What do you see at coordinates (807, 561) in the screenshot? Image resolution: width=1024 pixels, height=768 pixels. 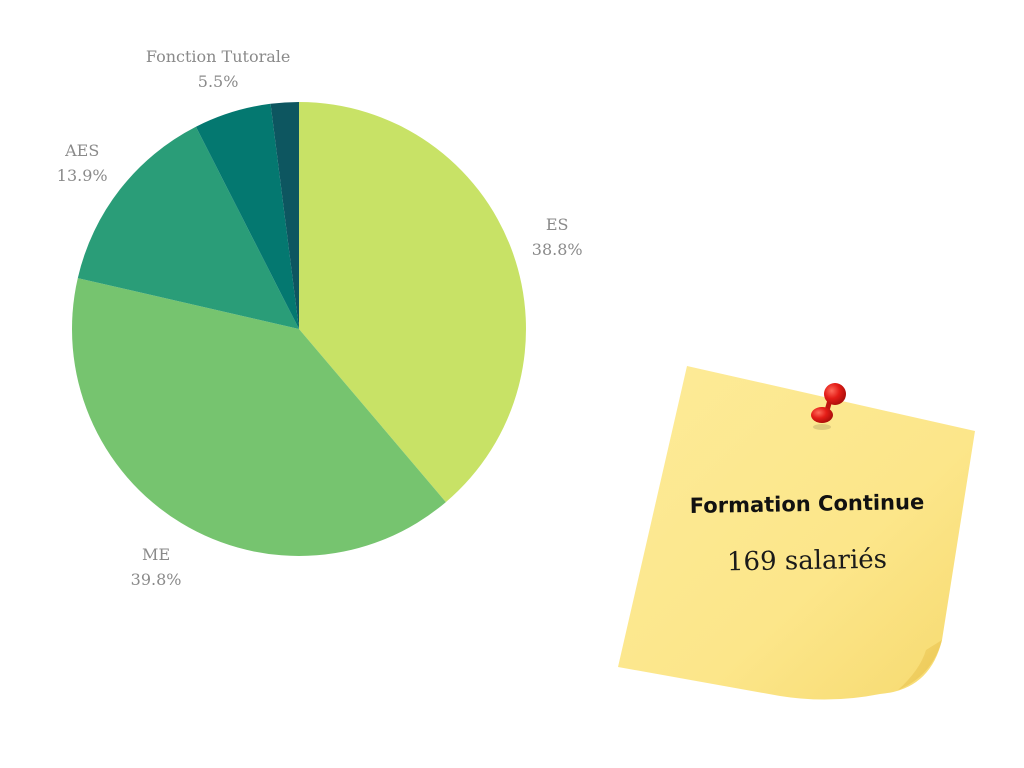 I see `note-value: 169 salariés` at bounding box center [807, 561].